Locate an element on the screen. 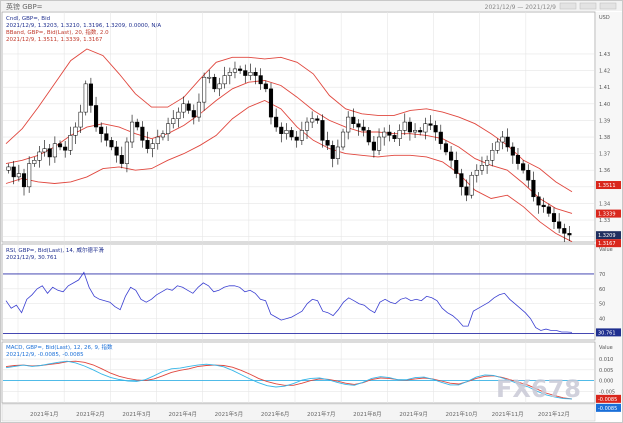 This screenshot has width=623, height=423. x-axis-band is located at coordinates (298, 412).